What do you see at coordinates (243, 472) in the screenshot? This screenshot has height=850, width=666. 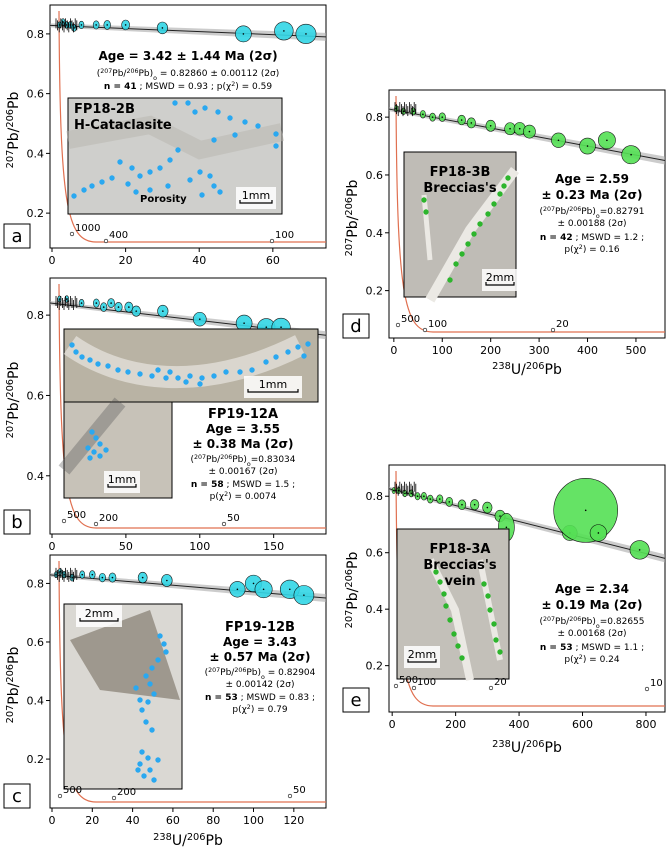 I see `pb0-error-line: ± 0.00167 (2σ)` at bounding box center [243, 472].